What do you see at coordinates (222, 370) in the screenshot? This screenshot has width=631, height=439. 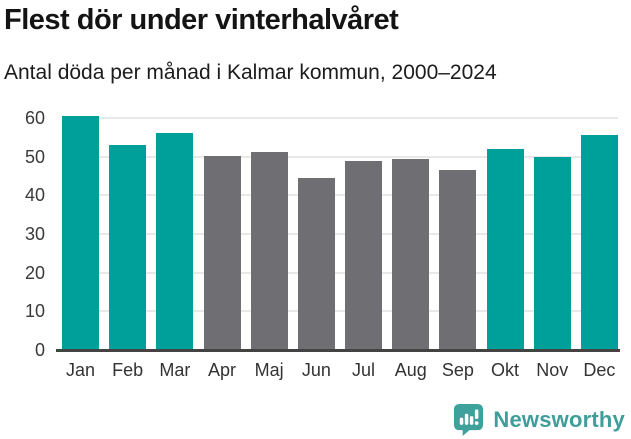 I see `x-tick-label: Apr` at bounding box center [222, 370].